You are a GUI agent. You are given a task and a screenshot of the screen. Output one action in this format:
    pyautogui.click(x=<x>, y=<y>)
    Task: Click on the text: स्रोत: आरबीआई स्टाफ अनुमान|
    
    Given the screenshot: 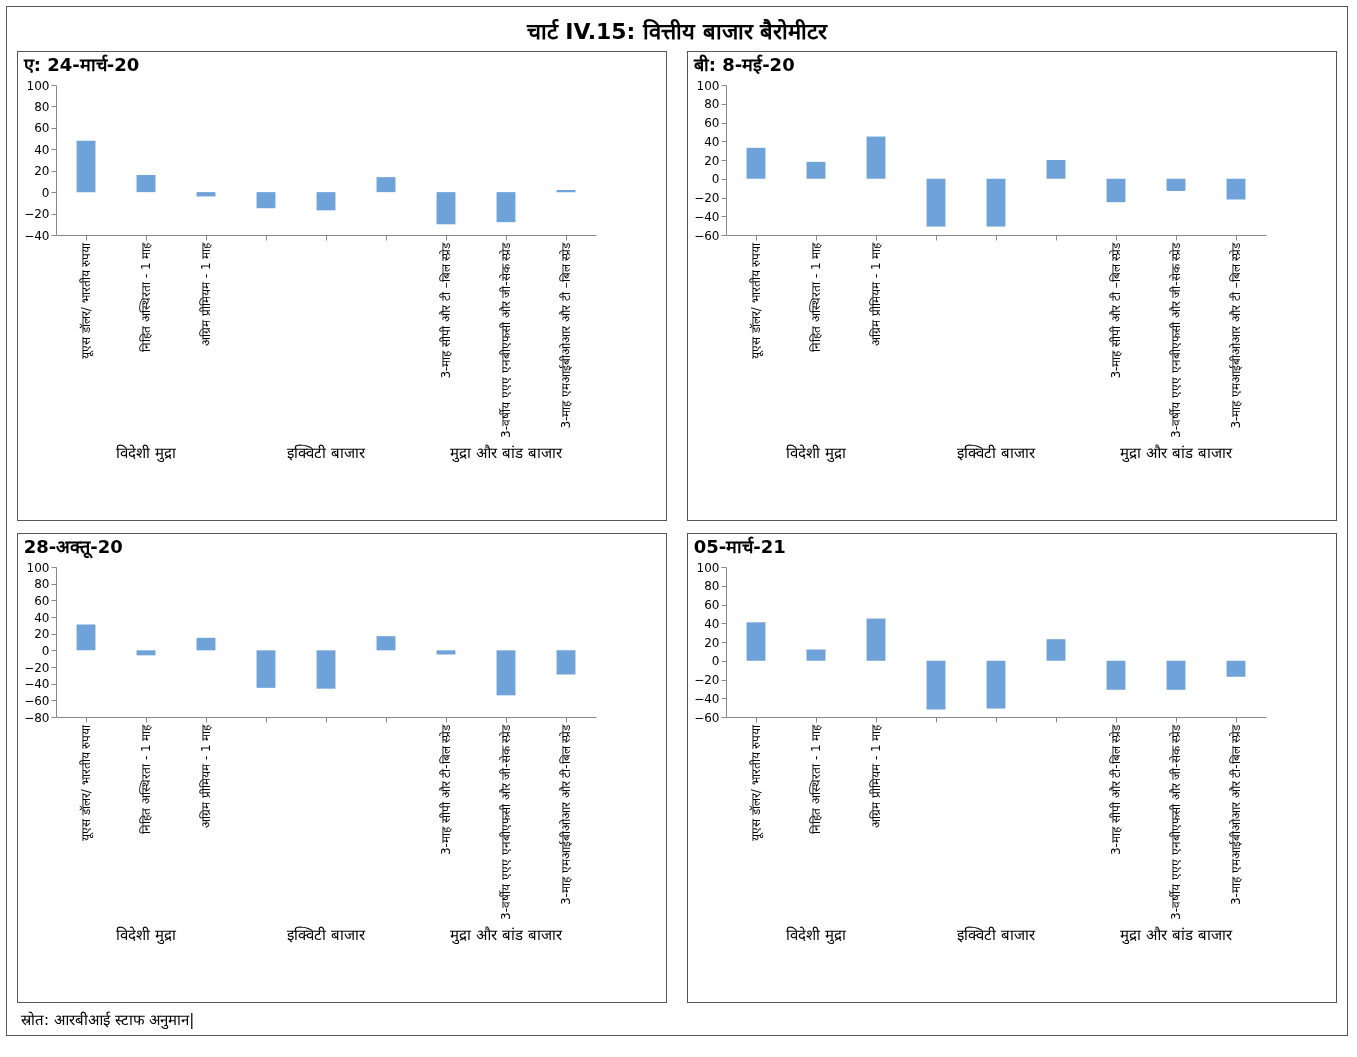 What is the action you would take?
    pyautogui.click(x=108, y=1019)
    